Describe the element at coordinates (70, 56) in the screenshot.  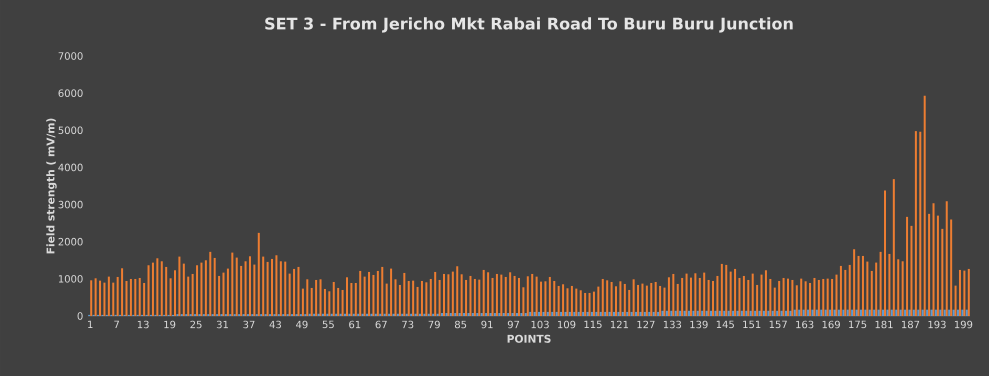
I see `y-tick-label: 7000` at that location.